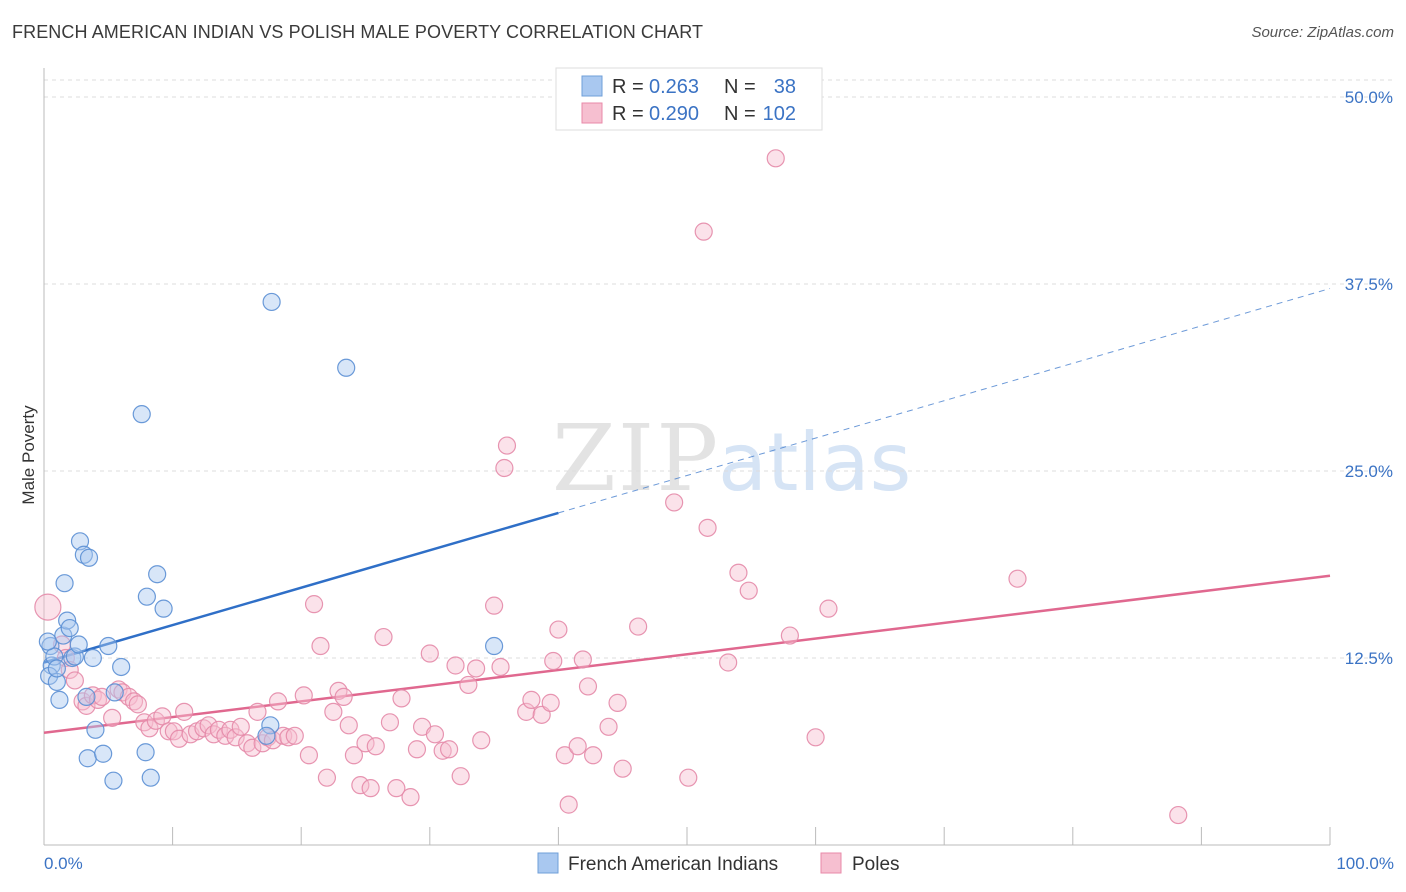 This screenshot has width=1406, height=892. Describe the element at coordinates (814, 462) in the screenshot. I see `watermark-atlas: atlas` at that location.